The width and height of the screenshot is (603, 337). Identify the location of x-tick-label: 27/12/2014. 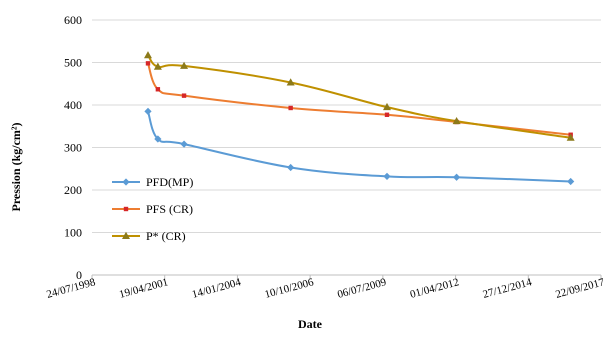
(508, 288).